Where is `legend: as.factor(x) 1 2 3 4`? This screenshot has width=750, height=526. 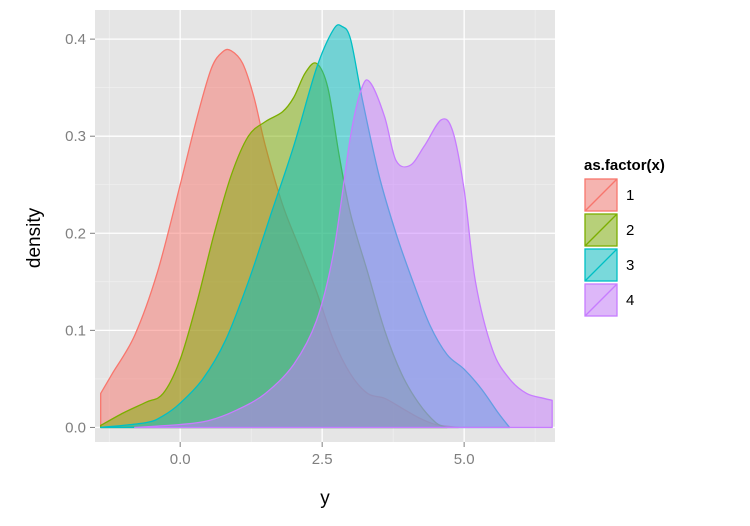 legend: as.factor(x) 1 2 3 4 is located at coordinates (624, 237).